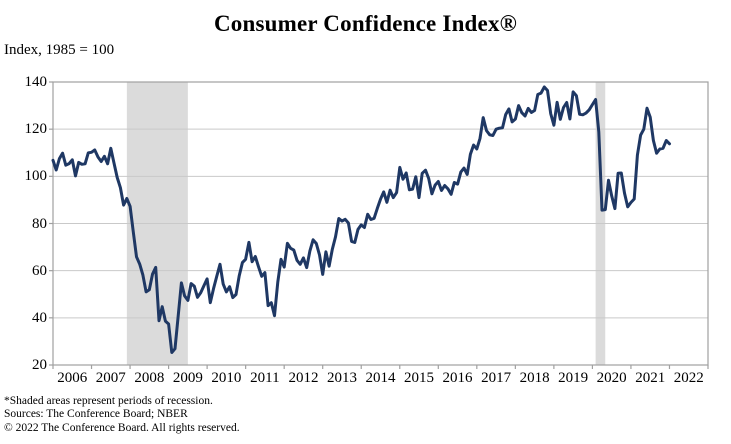 This screenshot has height=444, width=731. What do you see at coordinates (36, 129) in the screenshot?
I see `y-tick-label: 120` at bounding box center [36, 129].